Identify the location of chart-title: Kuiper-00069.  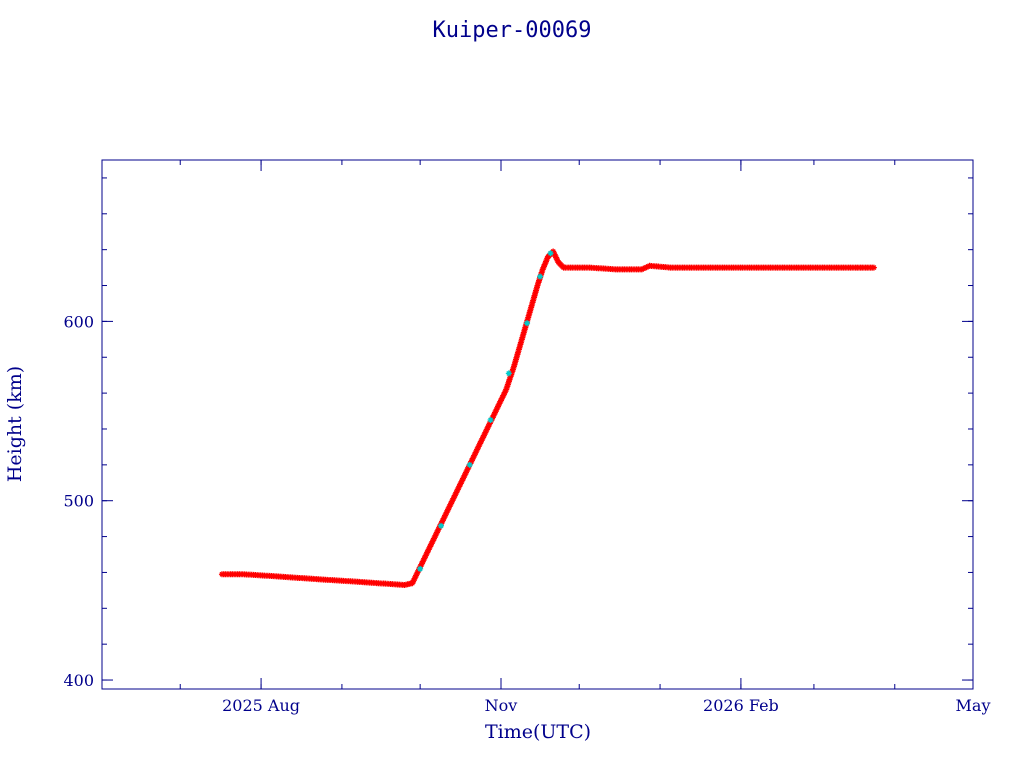
(512, 30).